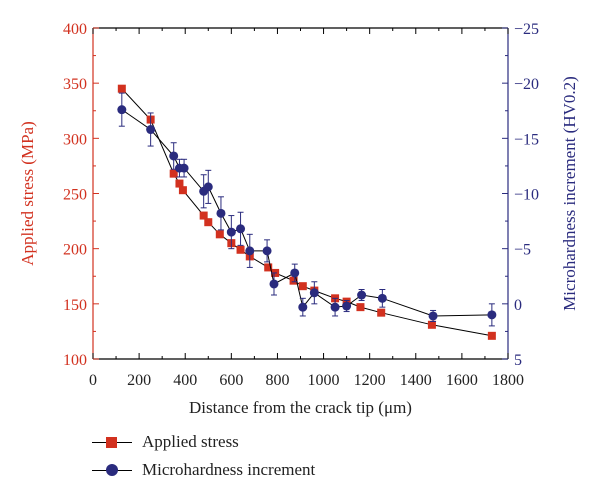 This screenshot has width=600, height=498. What do you see at coordinates (75, 360) in the screenshot?
I see `y1-tick-label: 100` at bounding box center [75, 360].